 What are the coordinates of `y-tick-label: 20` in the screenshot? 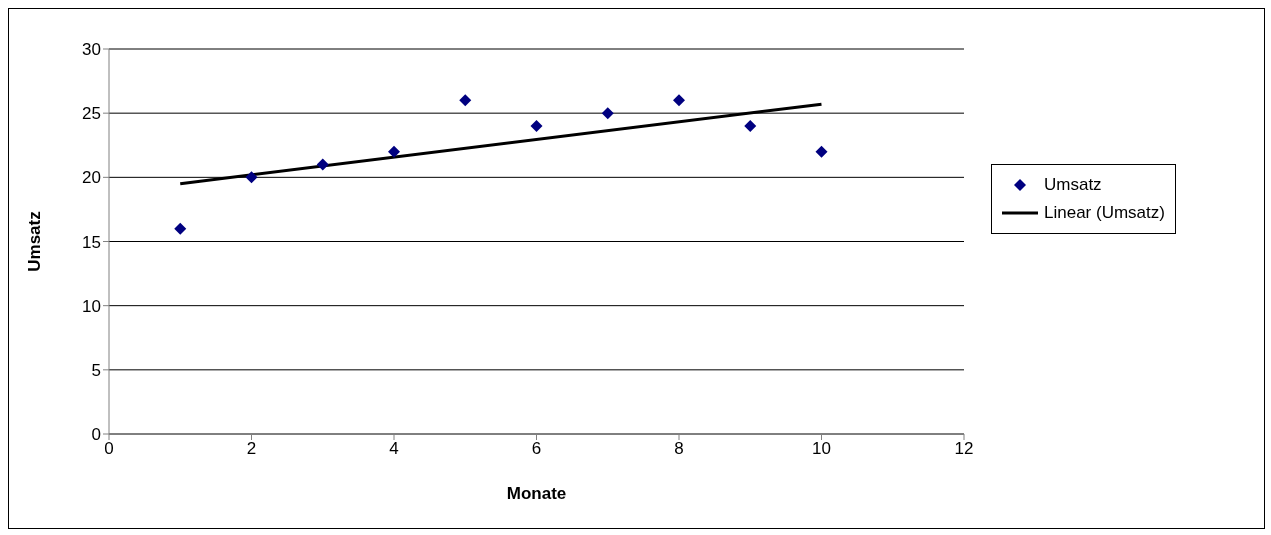 It's located at (91, 178).